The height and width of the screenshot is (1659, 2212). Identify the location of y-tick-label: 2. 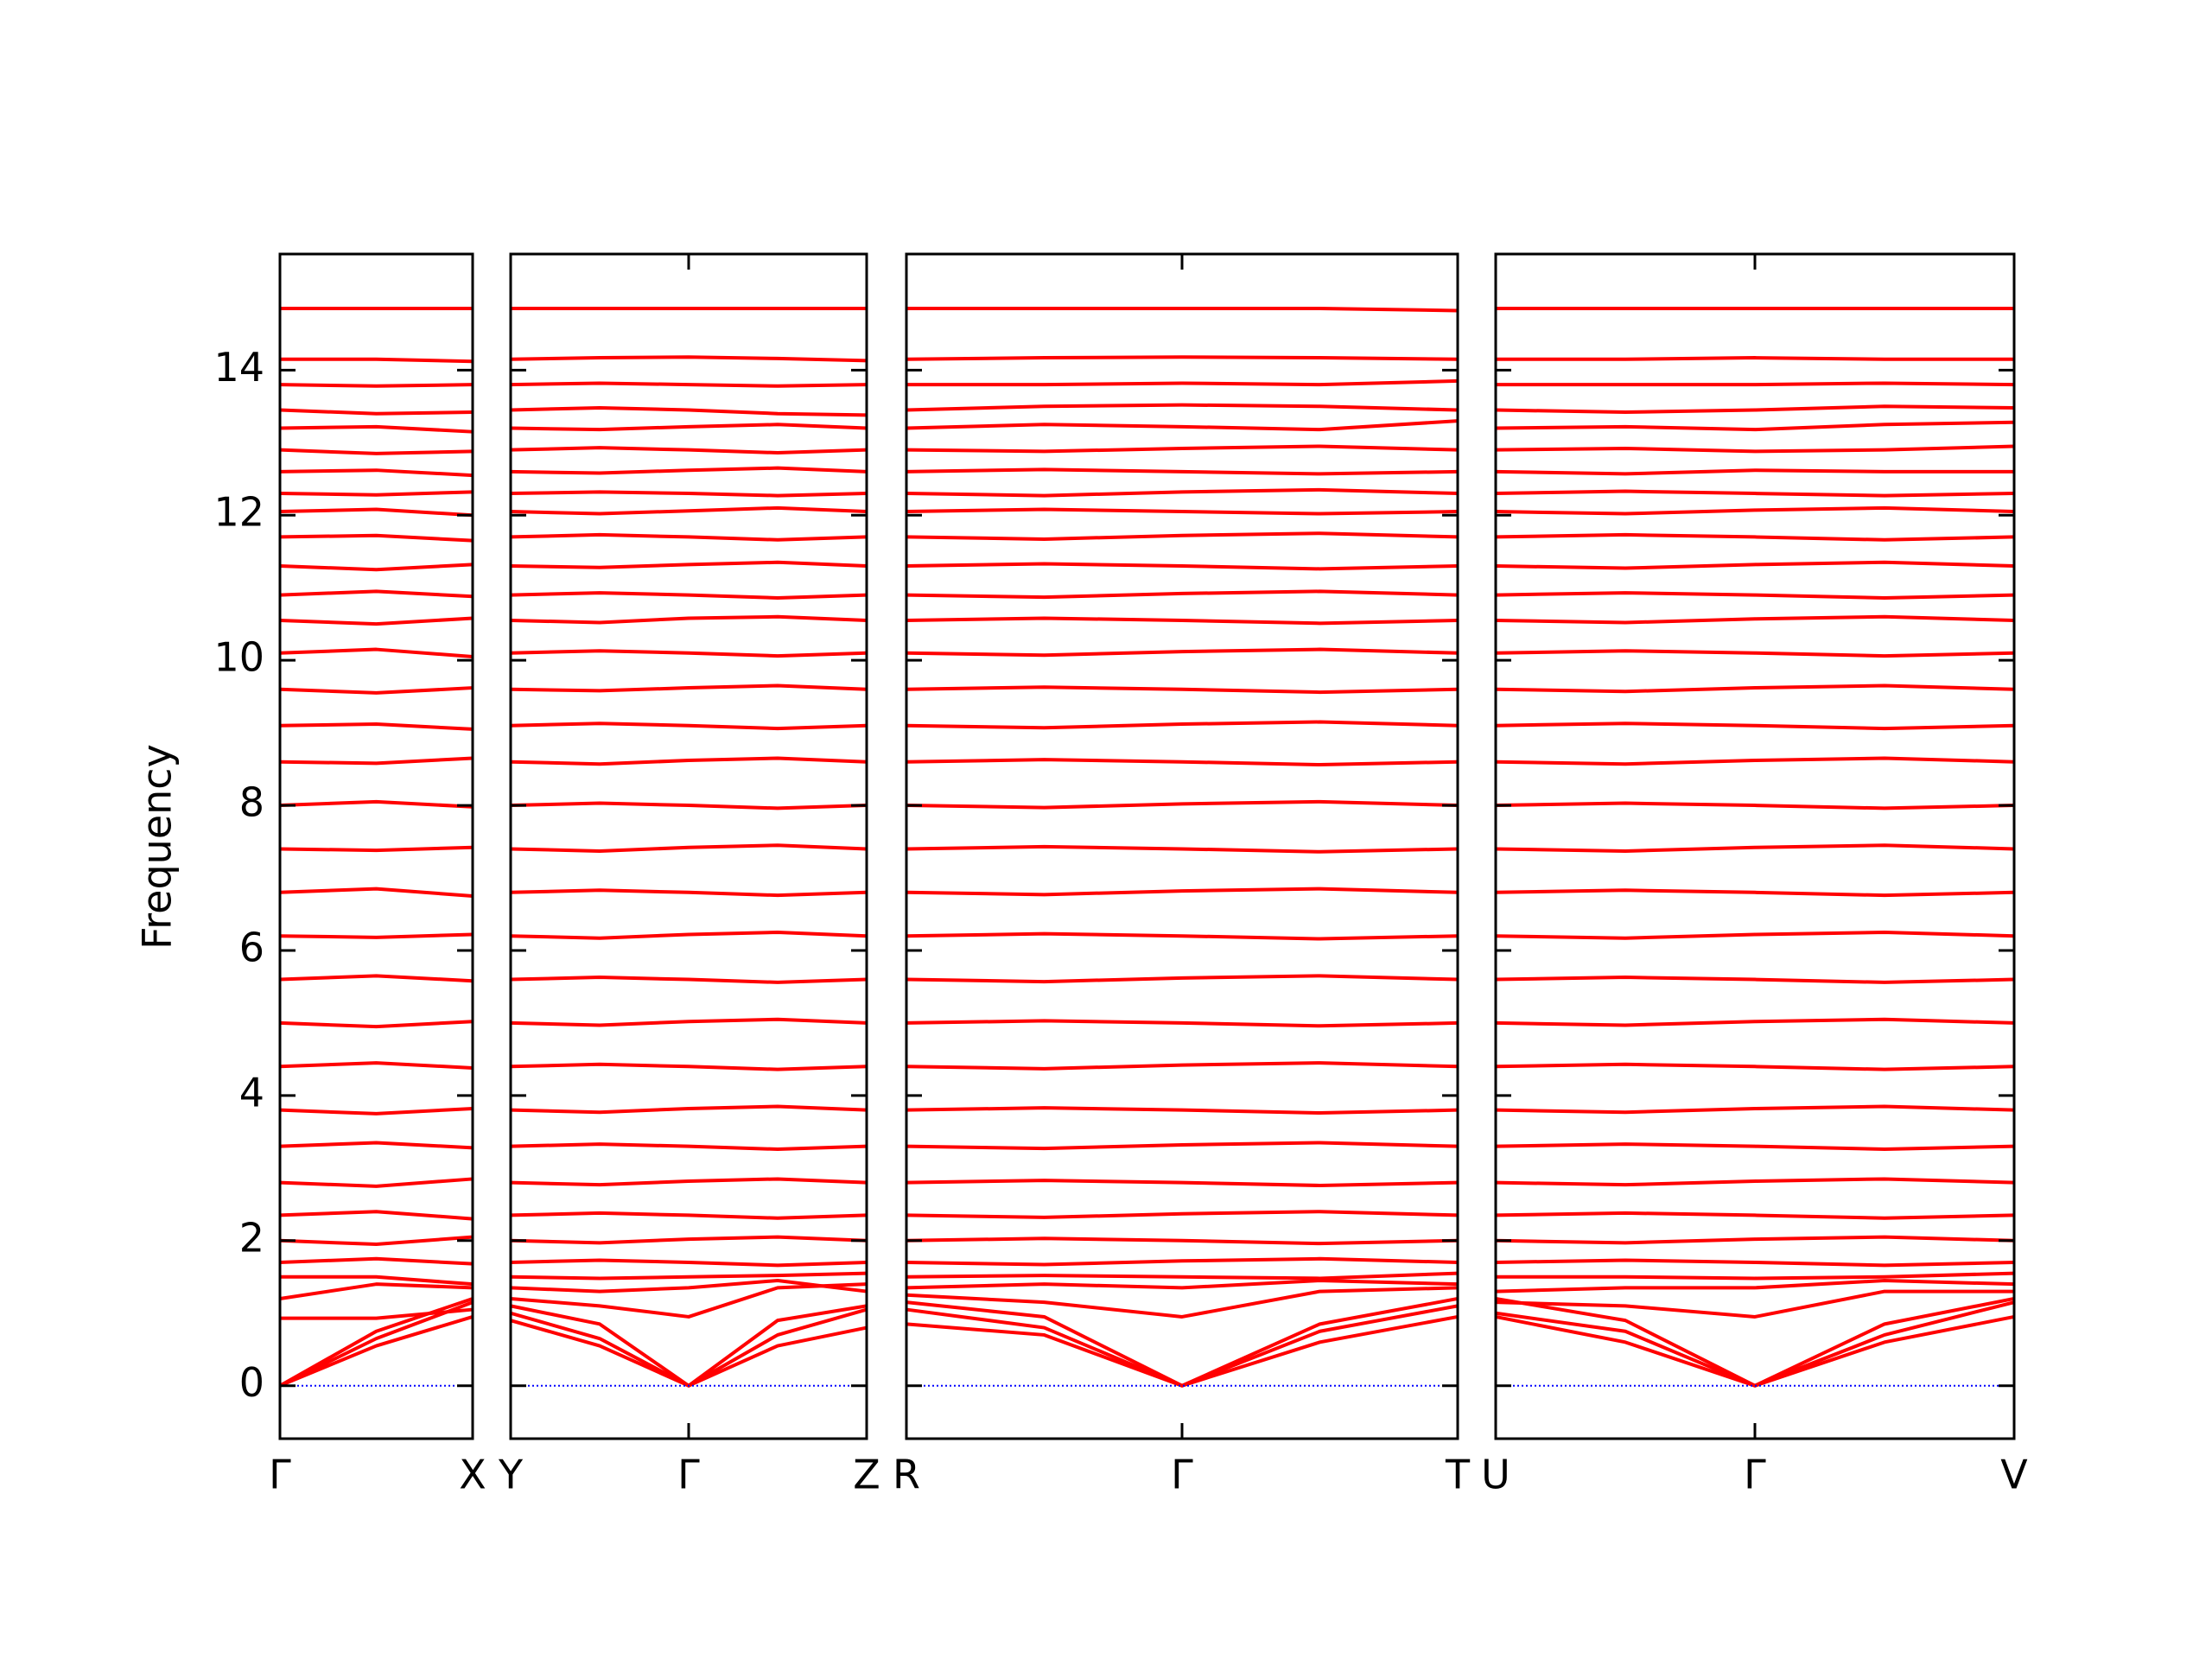
(251, 1237).